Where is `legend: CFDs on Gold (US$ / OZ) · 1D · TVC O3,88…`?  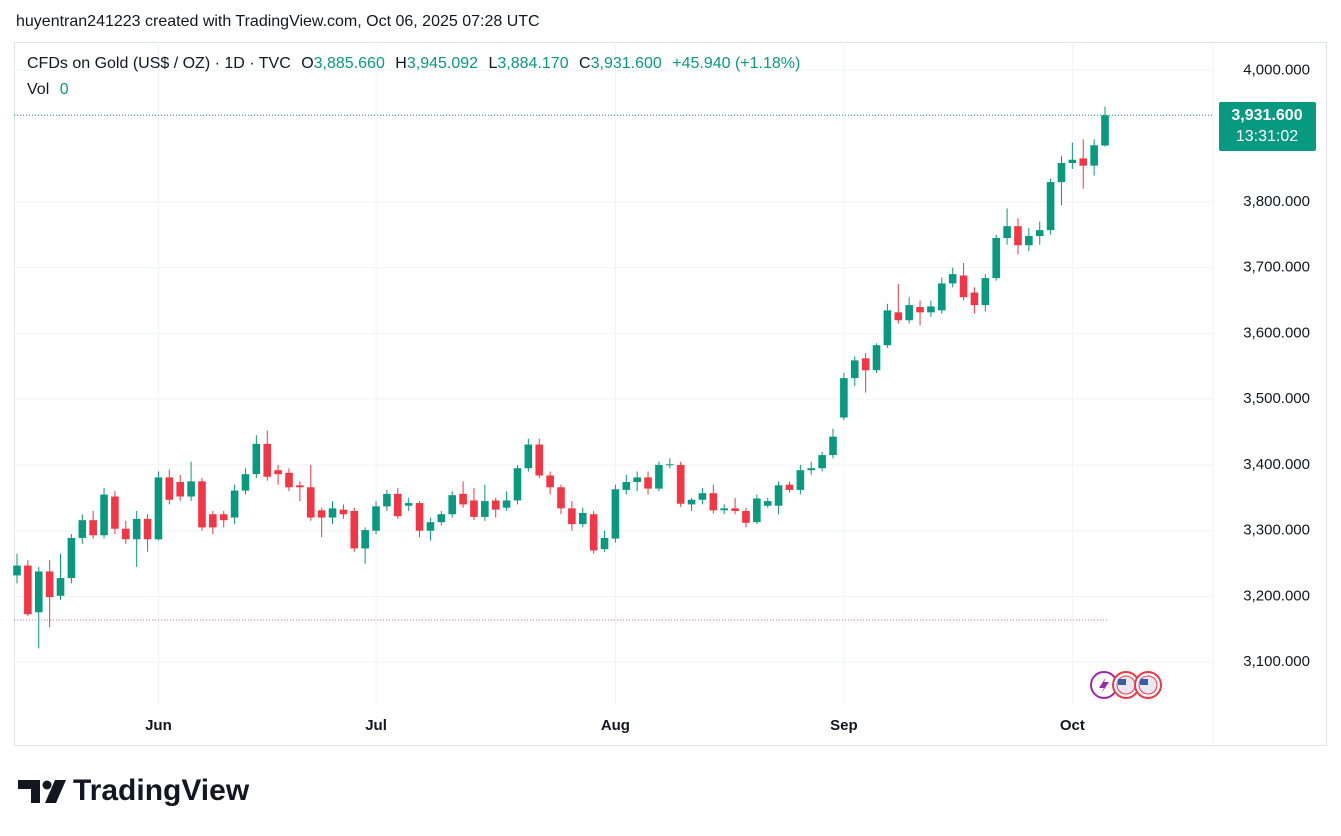 legend: CFDs on Gold (US$ / OZ) · 1D · TVC O3,88… is located at coordinates (413, 76).